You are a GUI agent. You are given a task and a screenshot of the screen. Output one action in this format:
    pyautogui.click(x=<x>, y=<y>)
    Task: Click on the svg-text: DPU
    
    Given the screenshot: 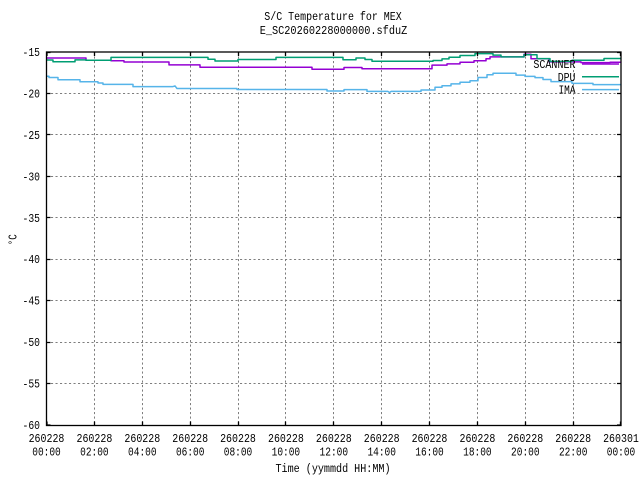 What is the action you would take?
    pyautogui.click(x=567, y=78)
    